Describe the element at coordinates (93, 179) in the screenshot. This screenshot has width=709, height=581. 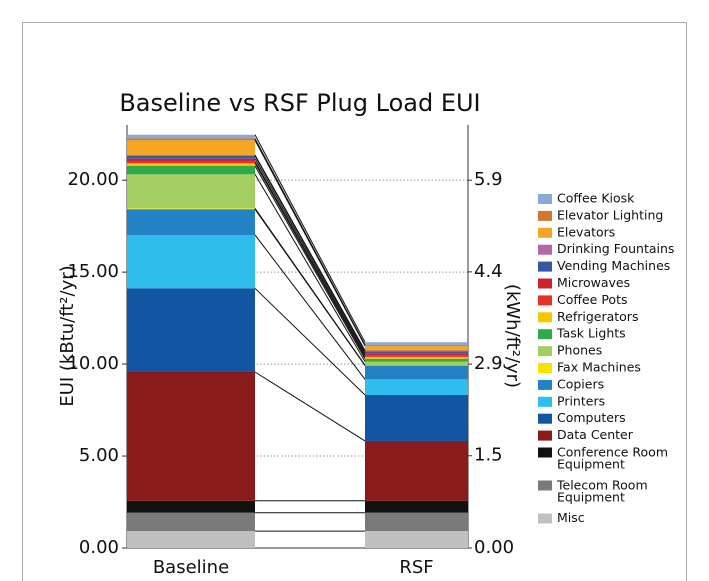
I see `y-tick-label: 20.00` at that location.